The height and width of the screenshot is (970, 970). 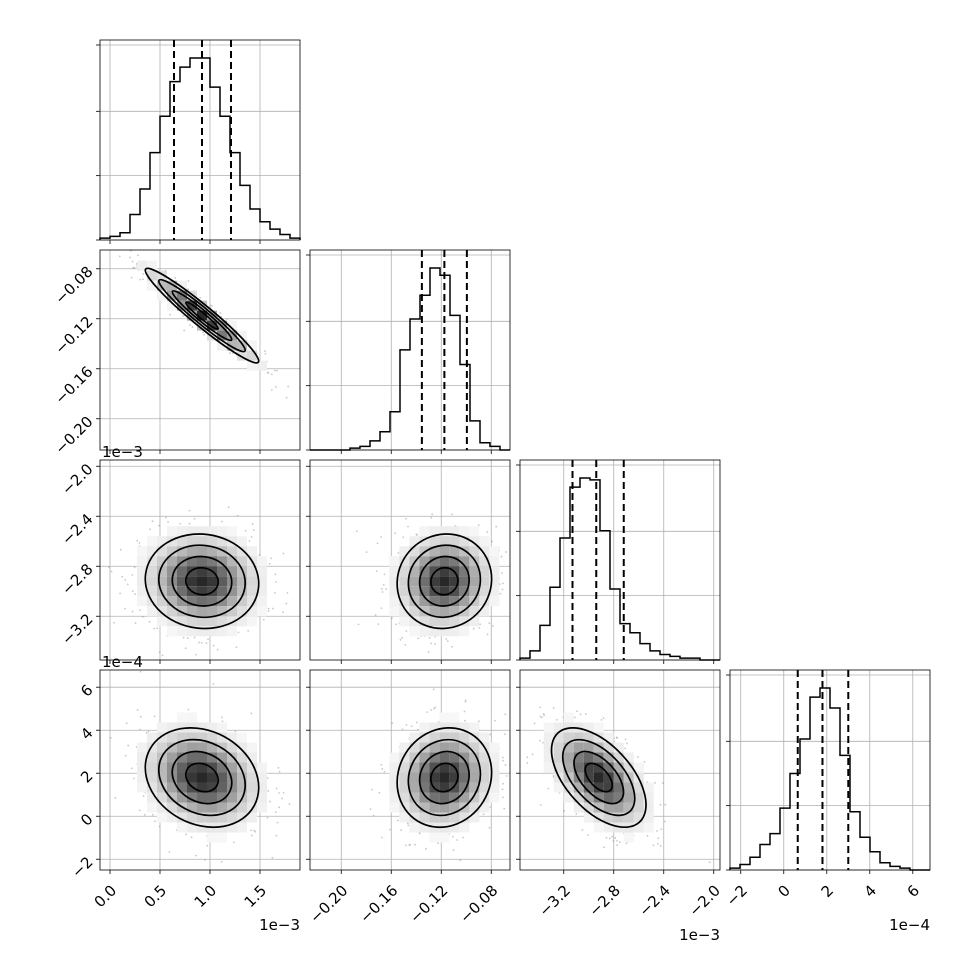 What do you see at coordinates (77, 529) in the screenshot?
I see `y-tick-label: −2.4` at bounding box center [77, 529].